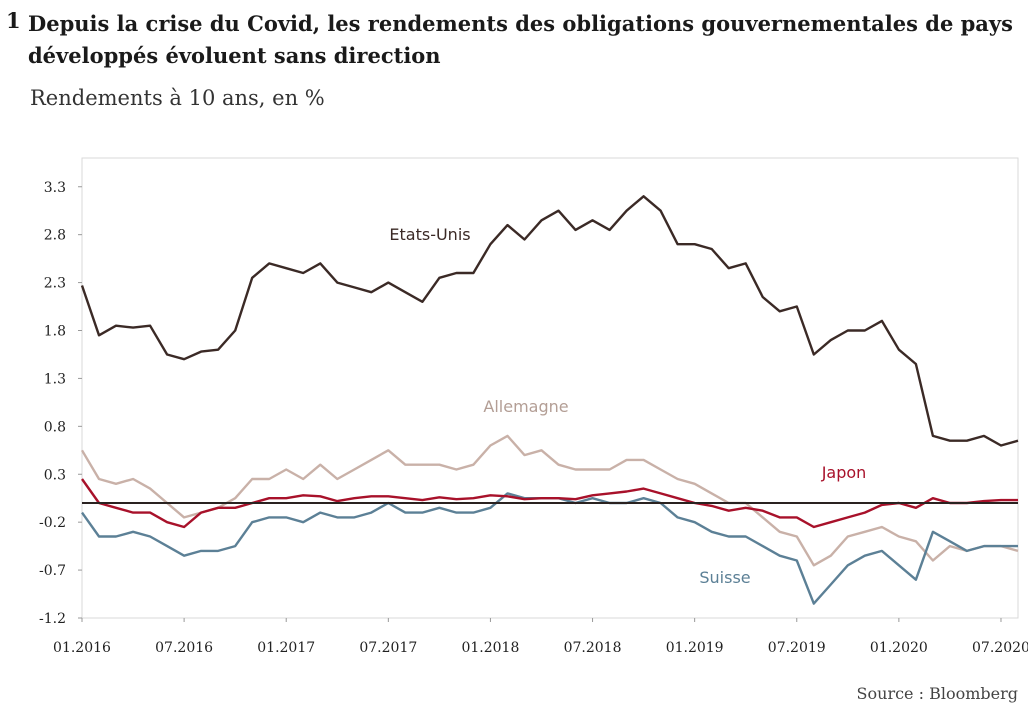 This screenshot has width=1028, height=723. I want to click on x-tick-label: 01.2020, so click(899, 648).